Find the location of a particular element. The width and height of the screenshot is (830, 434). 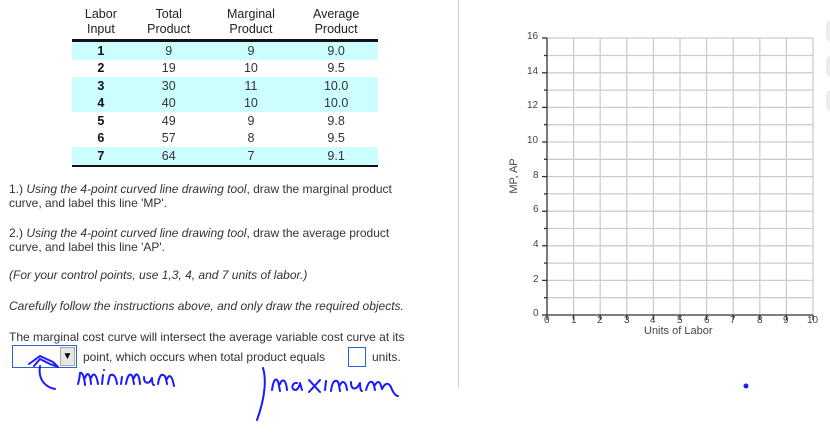

cell-average: 9.0 is located at coordinates (336, 50).